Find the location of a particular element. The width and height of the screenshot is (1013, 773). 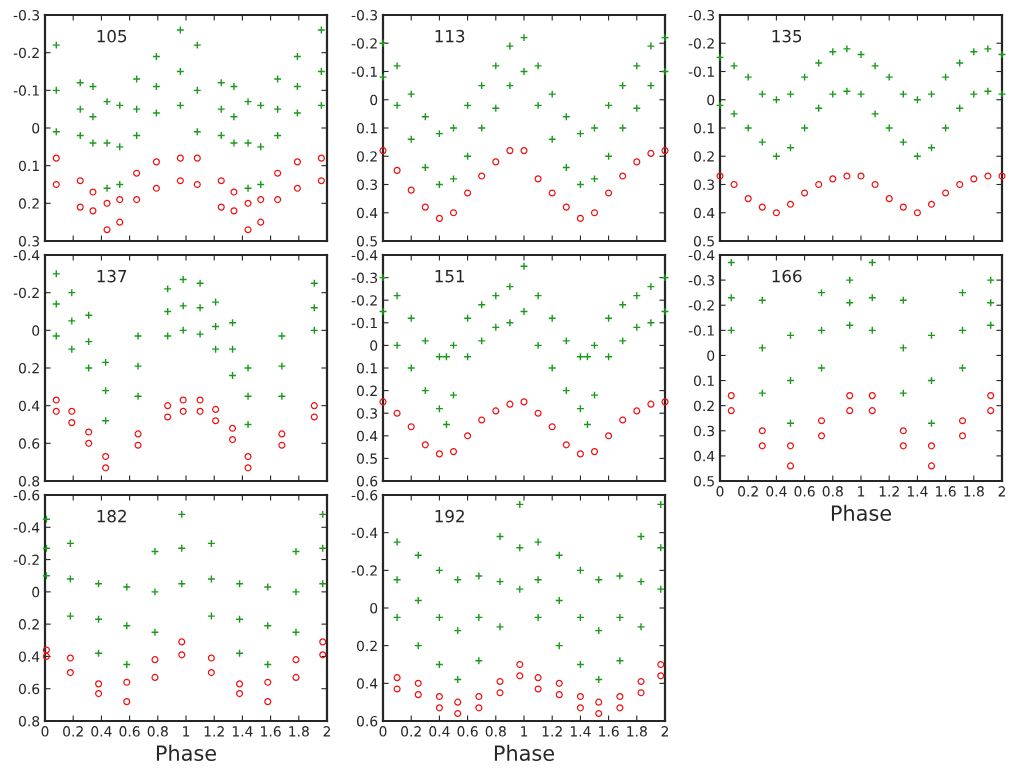

text: 166 is located at coordinates (787, 276).